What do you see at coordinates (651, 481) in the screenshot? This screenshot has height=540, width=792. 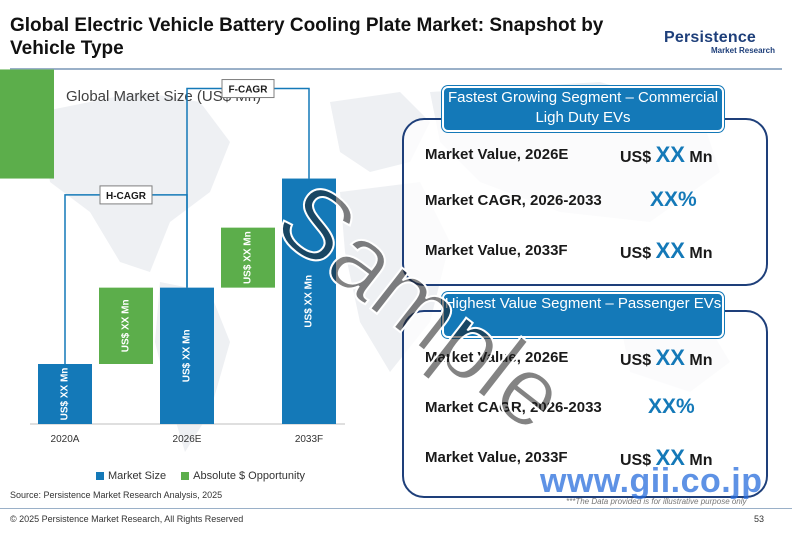 I see `gii-watermark: www.gii.co.jp` at bounding box center [651, 481].